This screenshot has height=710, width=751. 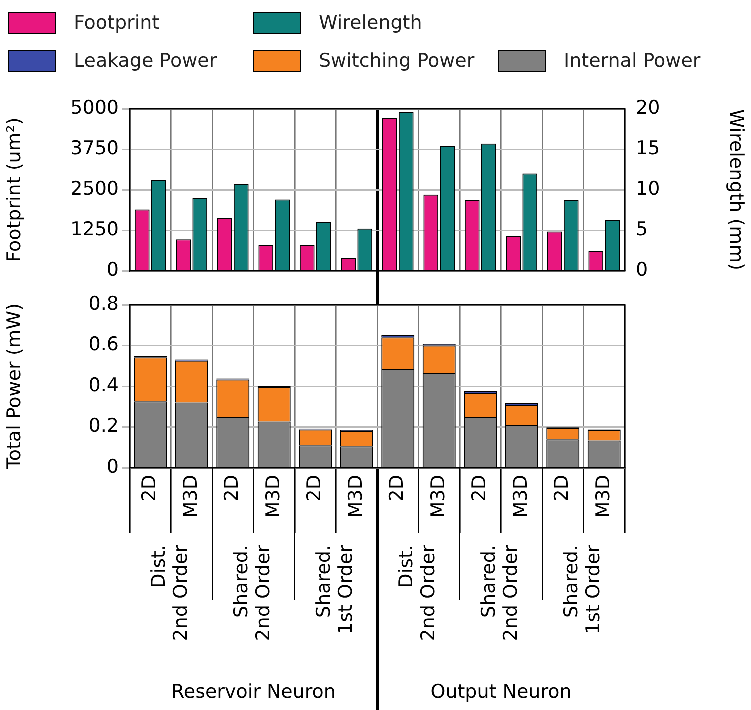 What do you see at coordinates (94, 148) in the screenshot?
I see `y-tick-label: 3750` at bounding box center [94, 148].